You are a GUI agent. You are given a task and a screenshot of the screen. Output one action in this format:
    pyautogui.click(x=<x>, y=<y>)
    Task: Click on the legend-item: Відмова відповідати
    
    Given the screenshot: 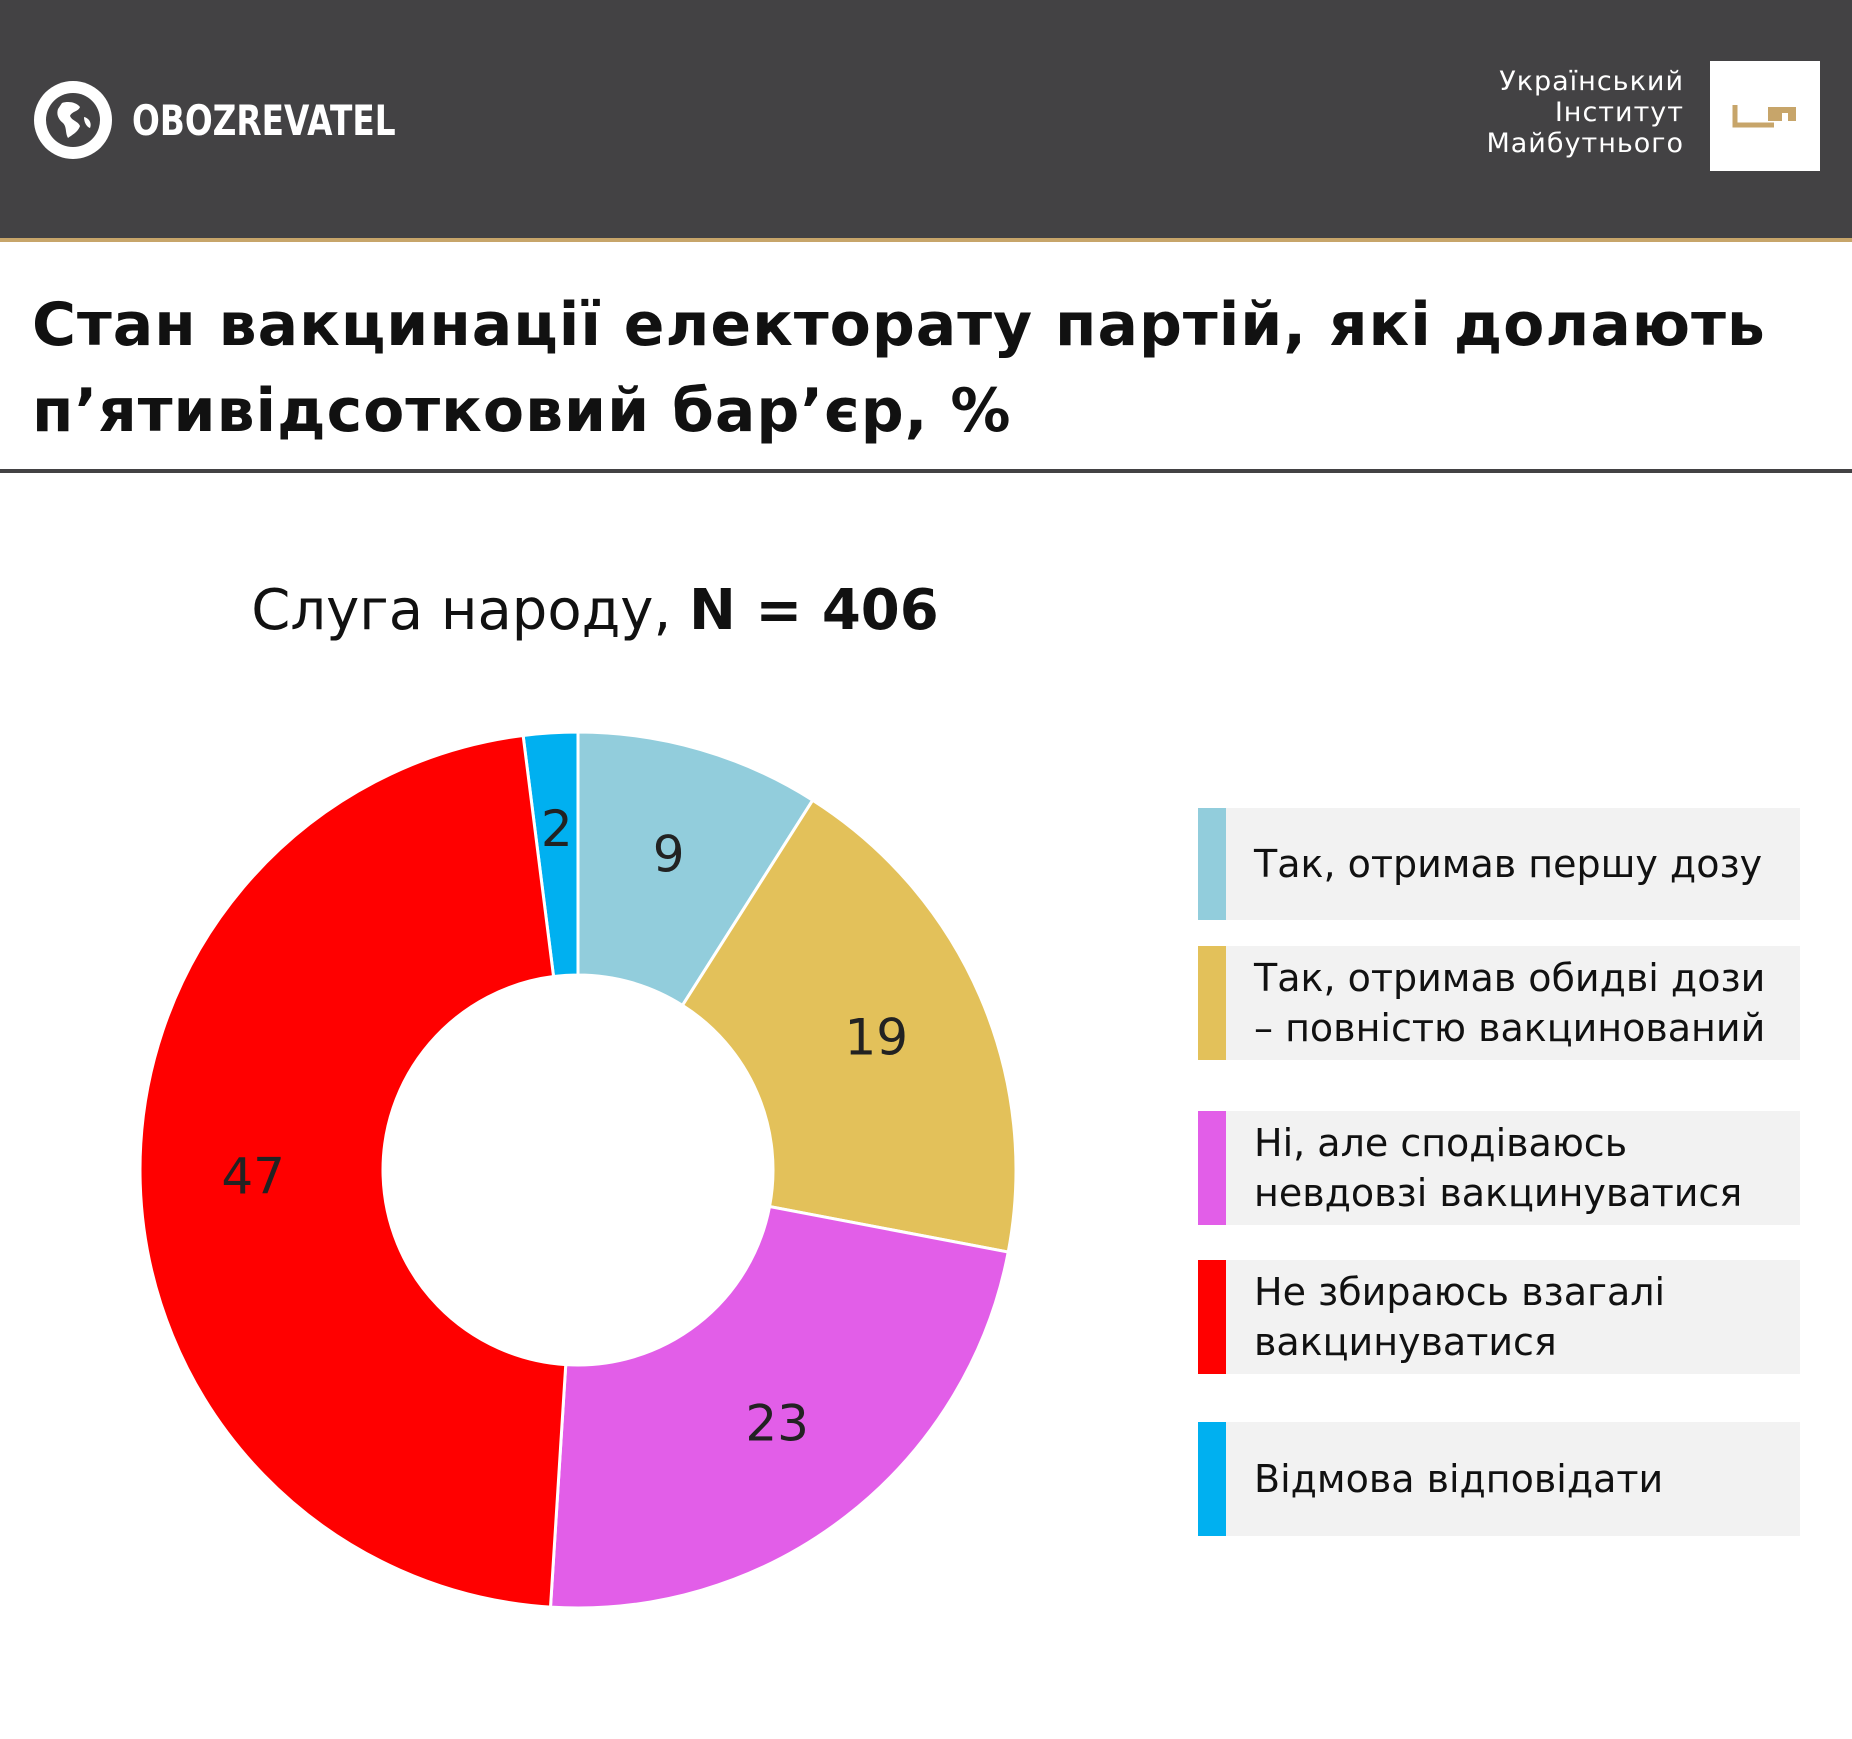 What is the action you would take?
    pyautogui.click(x=1499, y=1479)
    